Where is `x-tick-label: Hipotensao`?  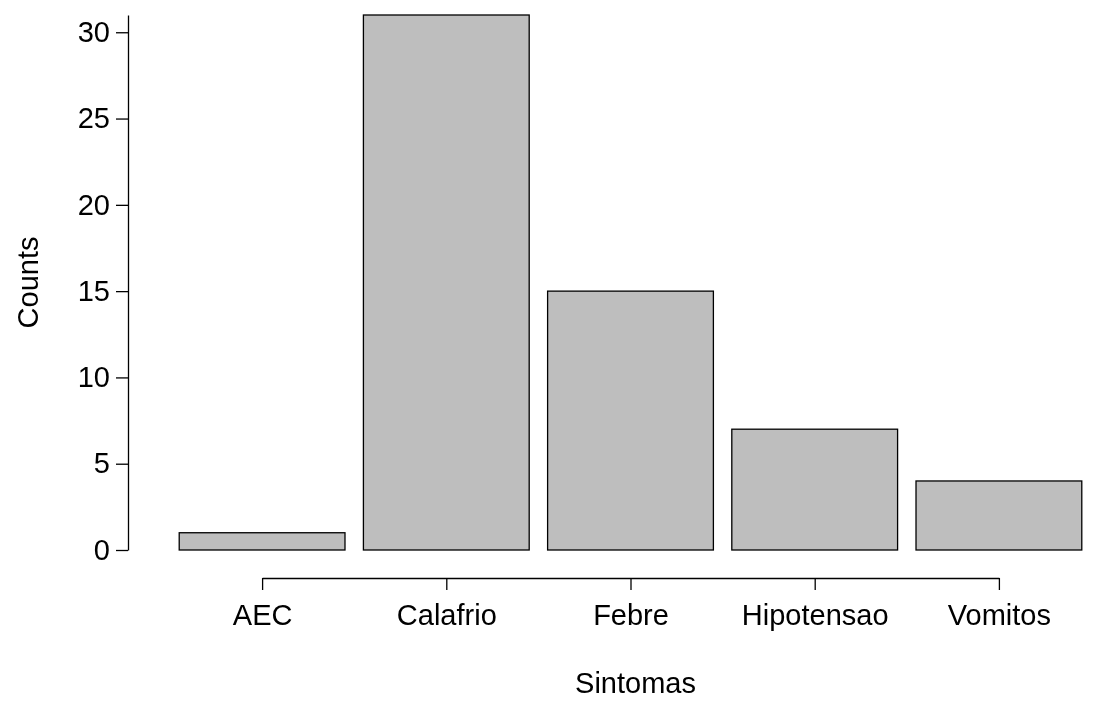
x-tick-label: Hipotensao is located at coordinates (815, 614).